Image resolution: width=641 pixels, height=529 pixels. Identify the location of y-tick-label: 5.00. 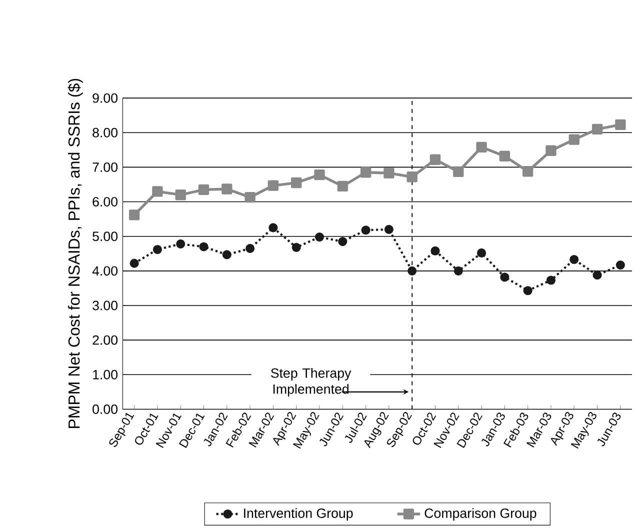
(105, 236).